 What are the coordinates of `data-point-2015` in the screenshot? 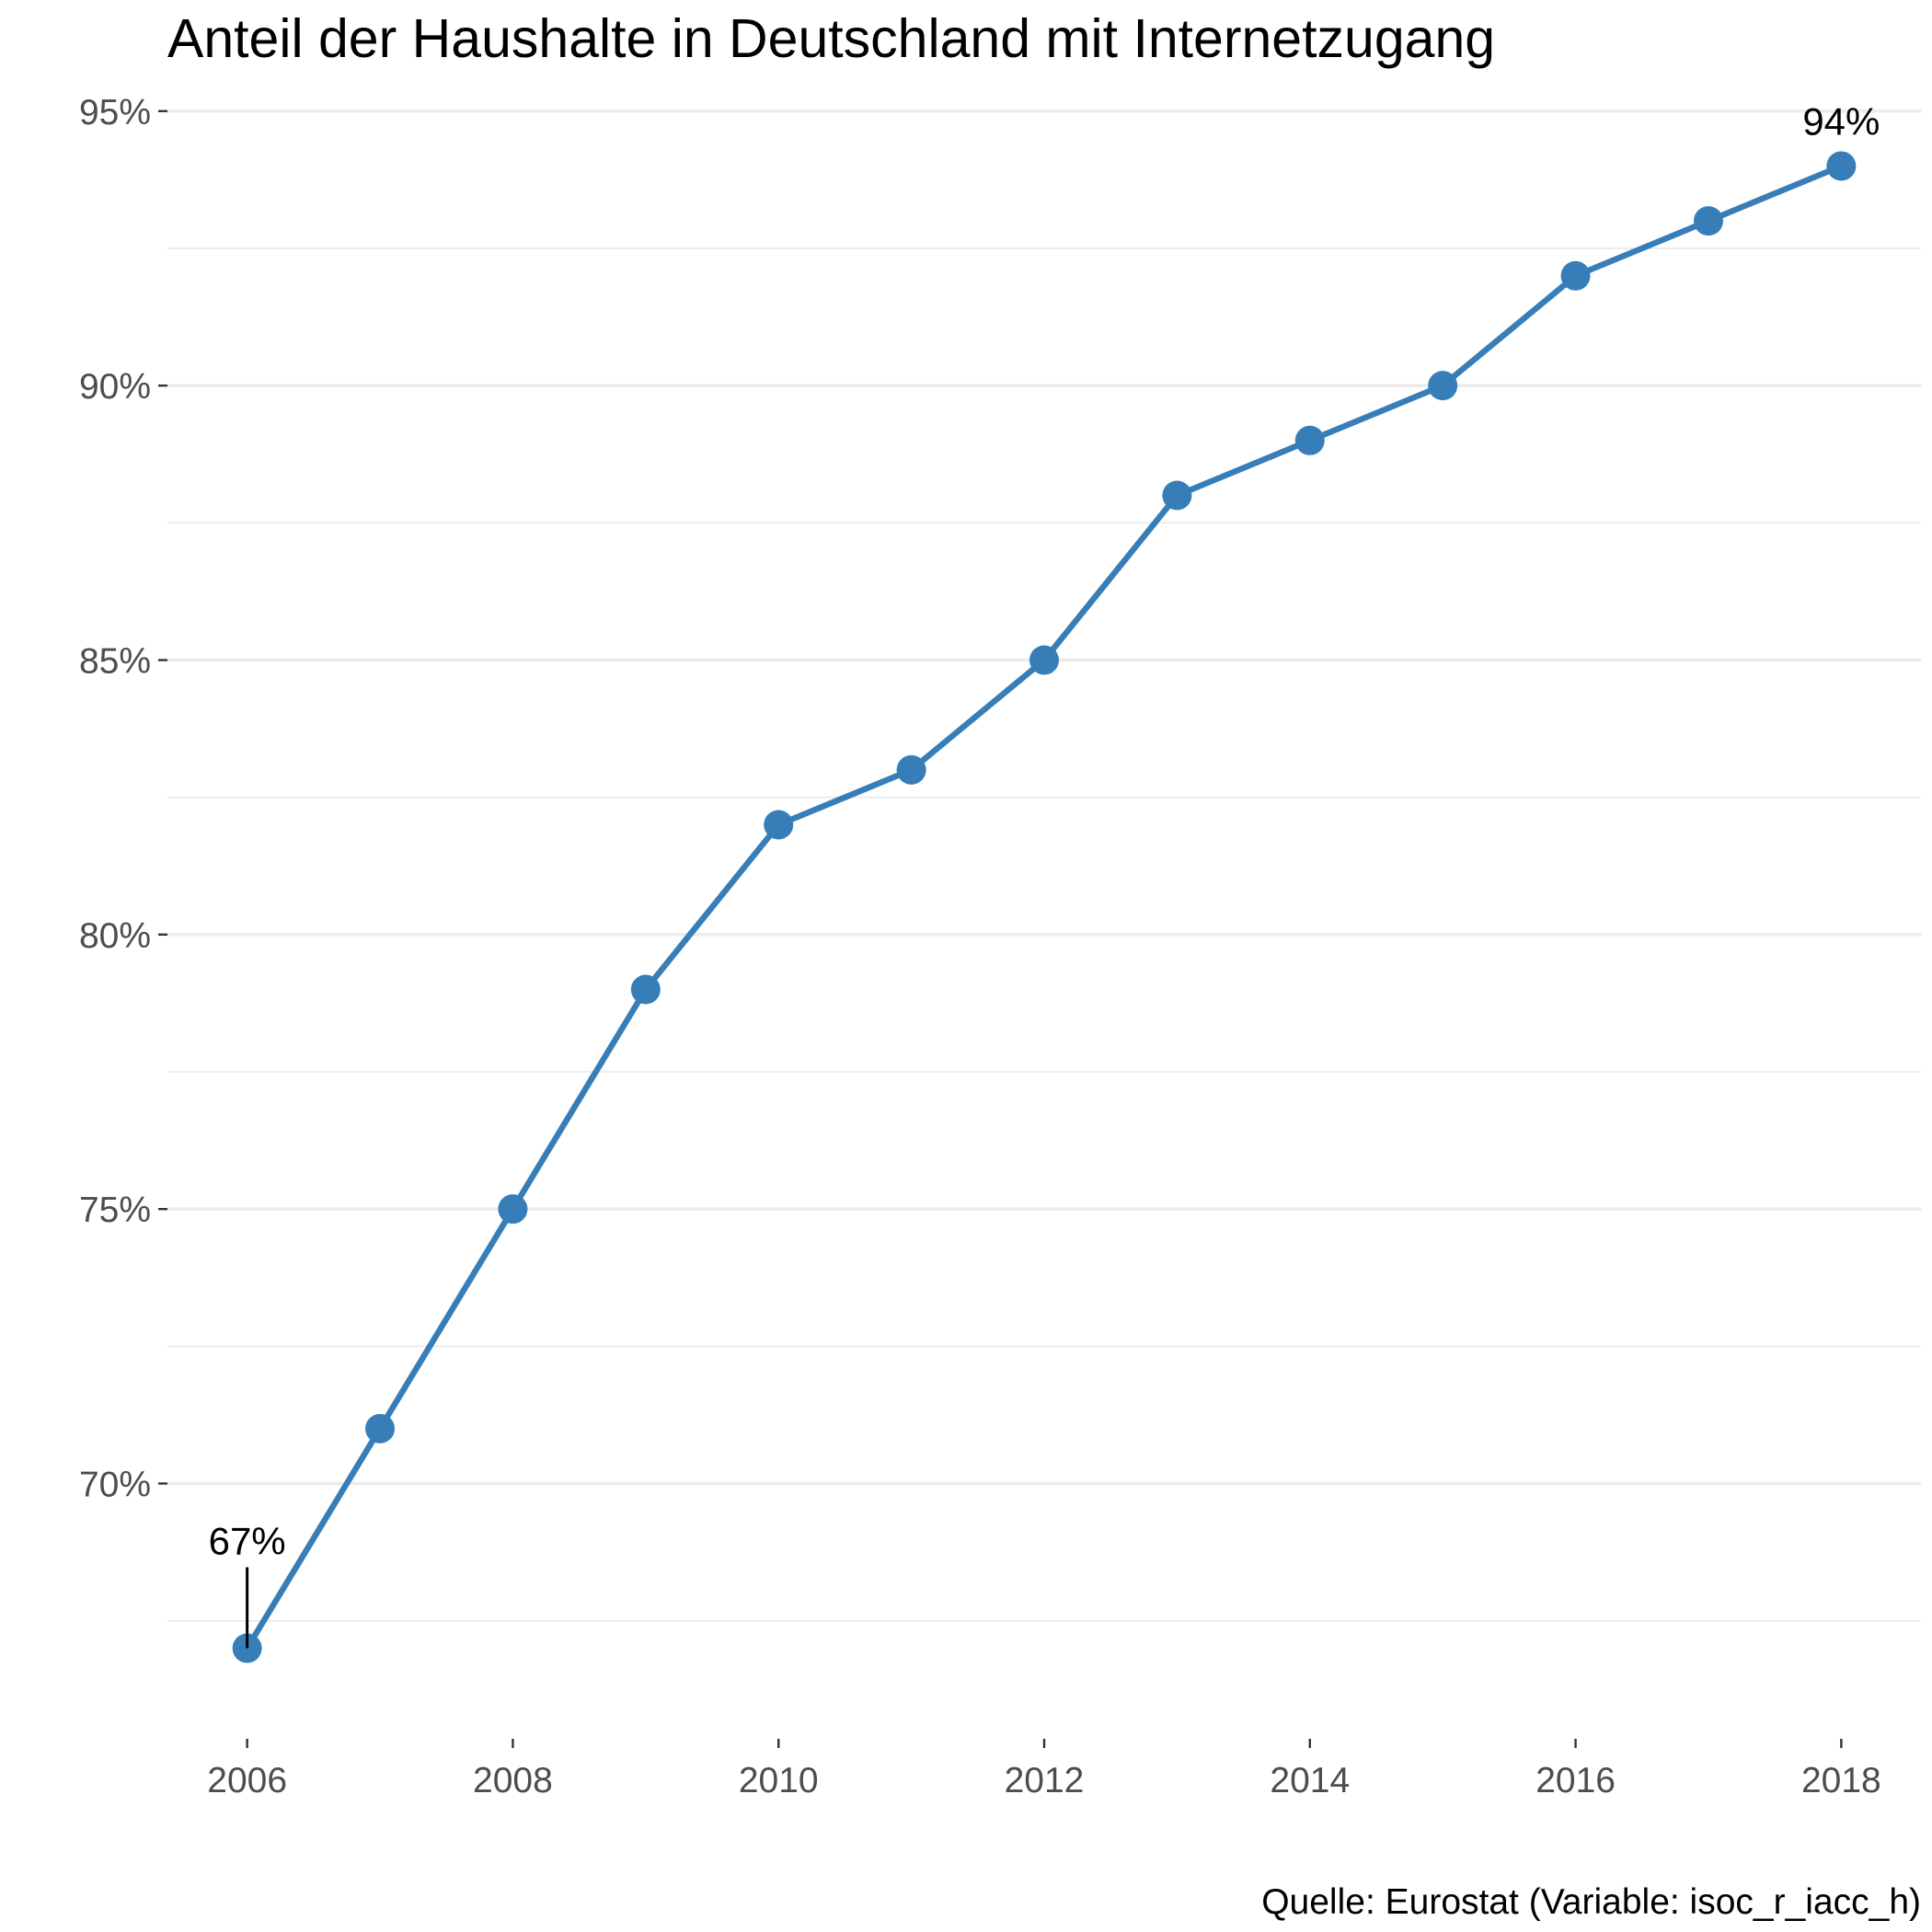 It's located at (1443, 386).